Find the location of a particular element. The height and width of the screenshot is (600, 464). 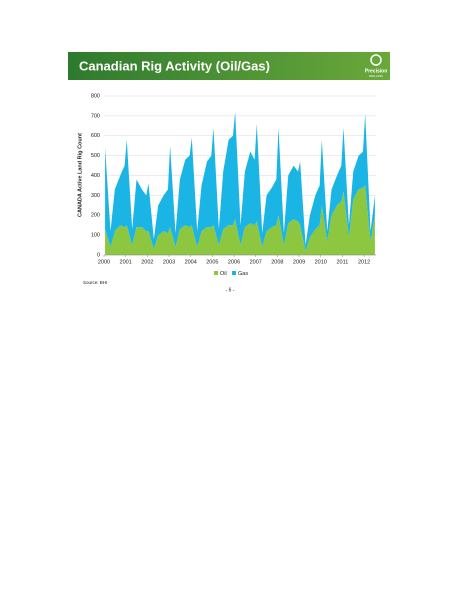

y-tick-label: 700 is located at coordinates (95, 116).